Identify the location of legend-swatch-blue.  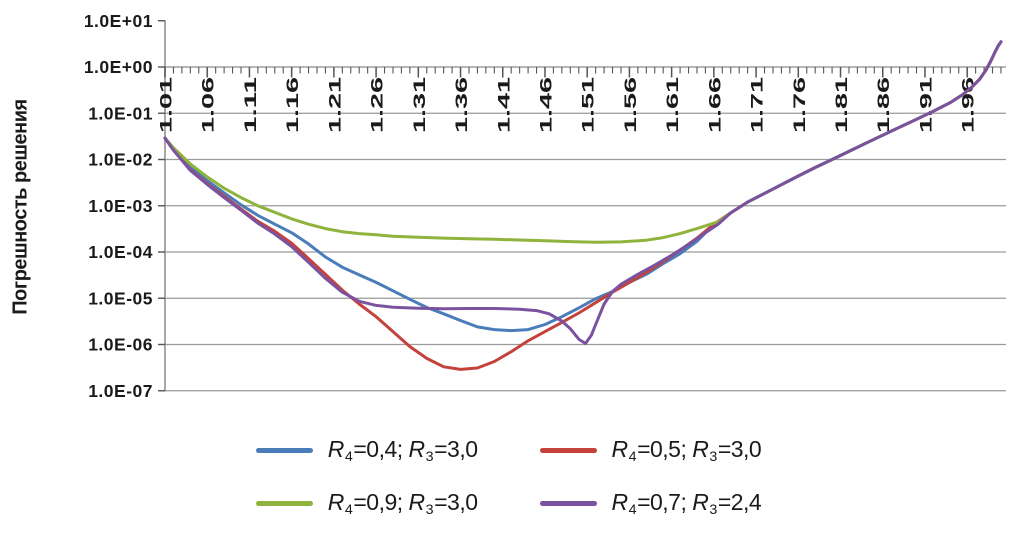
(284, 450).